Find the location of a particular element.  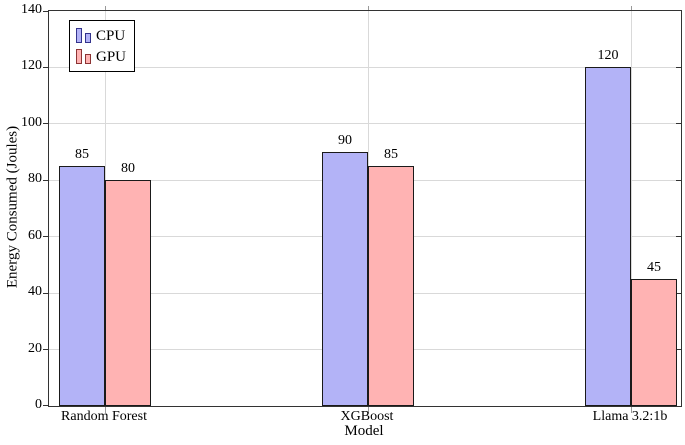

bar-value-label: 90 is located at coordinates (345, 141).